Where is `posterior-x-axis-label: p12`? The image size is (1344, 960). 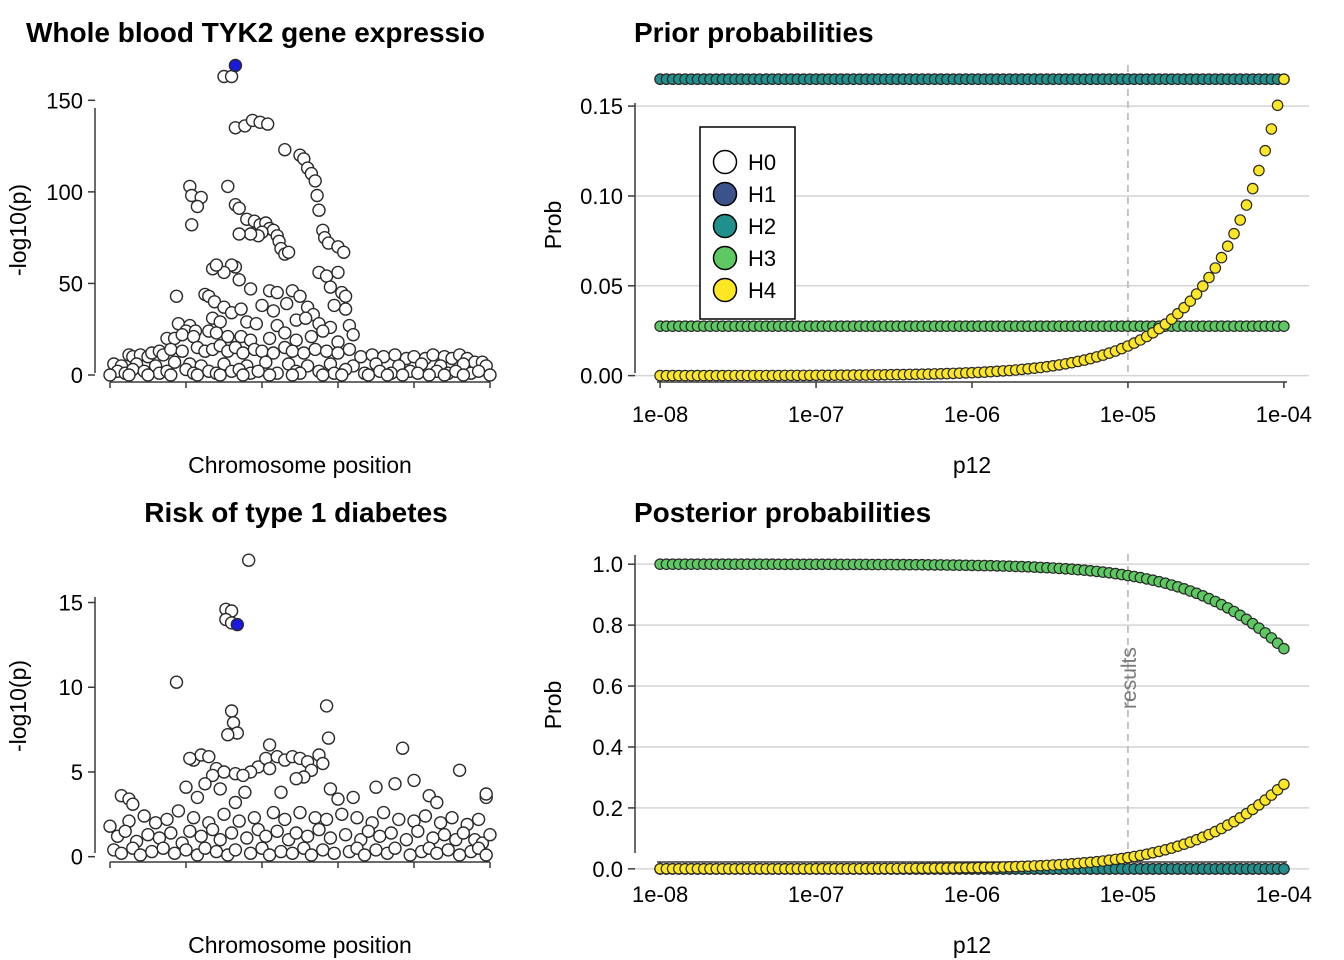 posterior-x-axis-label: p12 is located at coordinates (972, 945).